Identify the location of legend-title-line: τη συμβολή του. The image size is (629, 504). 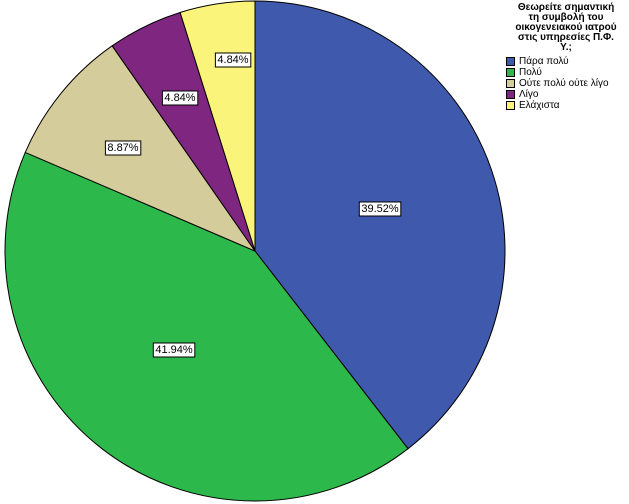
(566, 17).